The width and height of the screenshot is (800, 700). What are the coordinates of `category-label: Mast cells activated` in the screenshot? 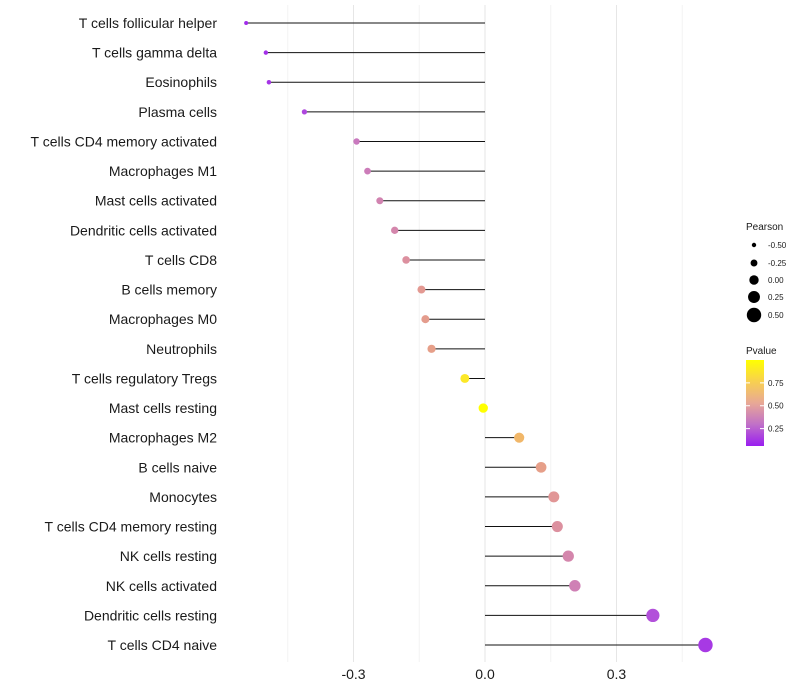 It's located at (156, 201).